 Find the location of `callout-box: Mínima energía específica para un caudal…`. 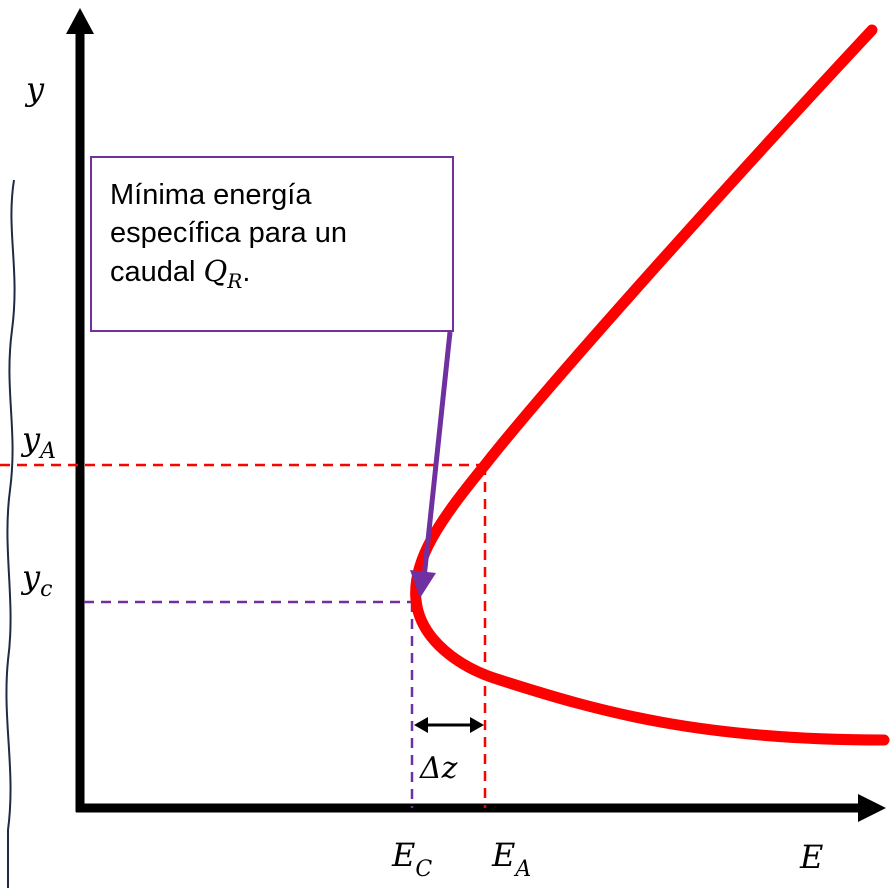

callout-box: Mínima energía específica para un caudal… is located at coordinates (272, 244).